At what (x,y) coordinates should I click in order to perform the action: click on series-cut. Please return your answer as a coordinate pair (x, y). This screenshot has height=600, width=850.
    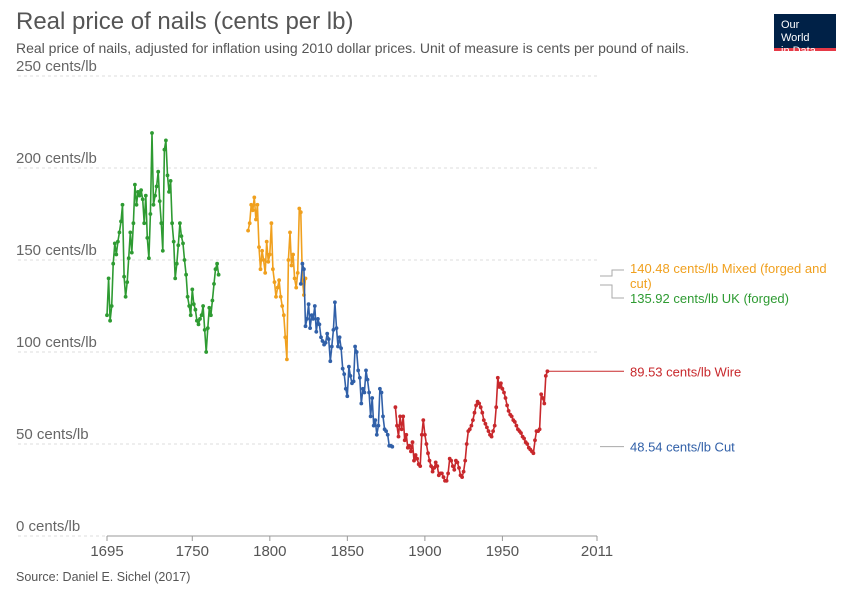
    Looking at the image, I should click on (346, 355).